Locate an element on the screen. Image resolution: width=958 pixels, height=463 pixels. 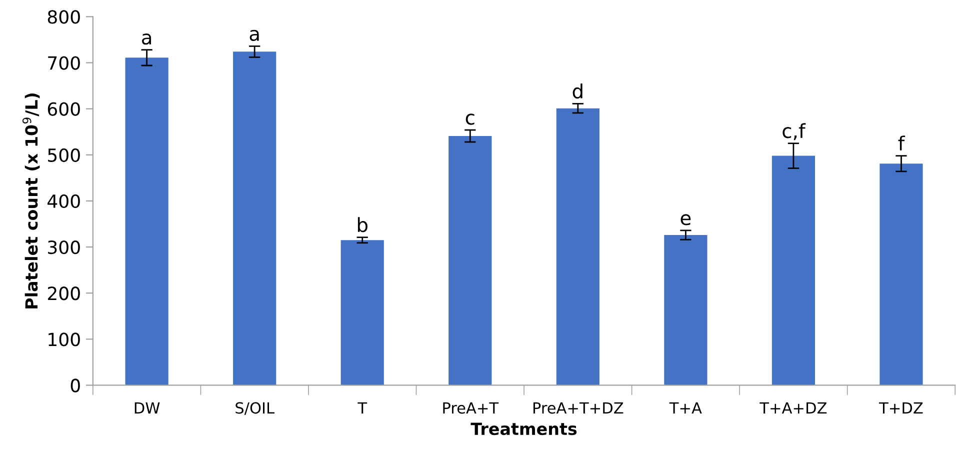
x-tick-label: T+A+DZ is located at coordinates (793, 408).